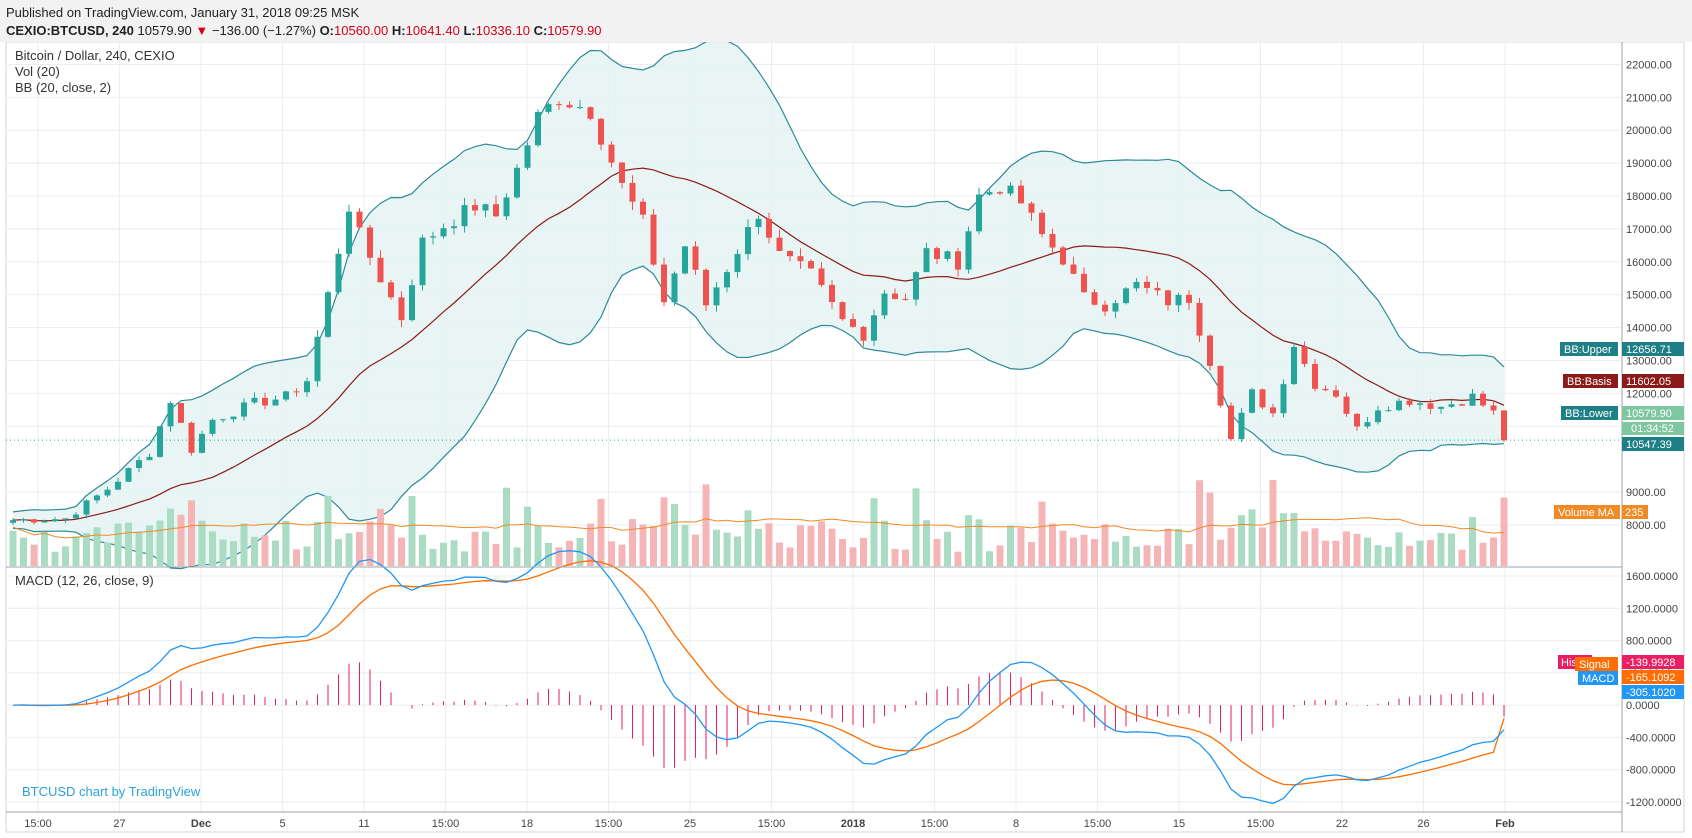 This screenshot has width=1692, height=838. What do you see at coordinates (1586, 513) in the screenshot?
I see `volume-ma-label: Volume MA` at bounding box center [1586, 513].